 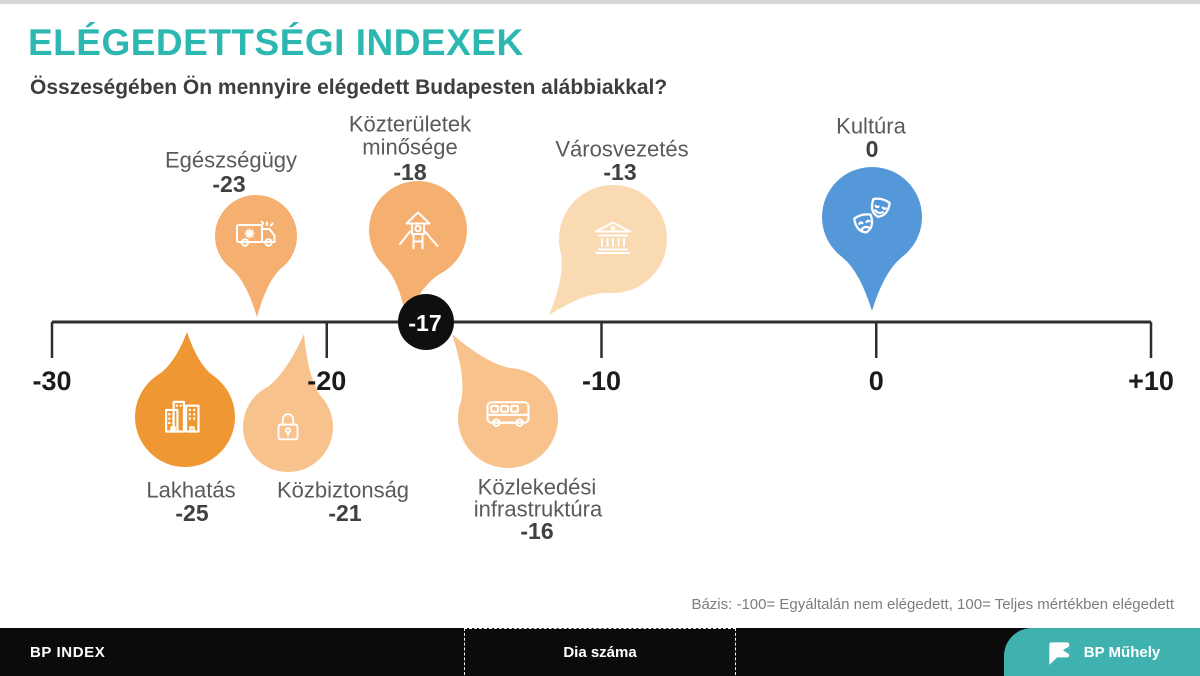 What do you see at coordinates (256, 256) in the screenshot?
I see `balloon-egeszsegugy` at bounding box center [256, 256].